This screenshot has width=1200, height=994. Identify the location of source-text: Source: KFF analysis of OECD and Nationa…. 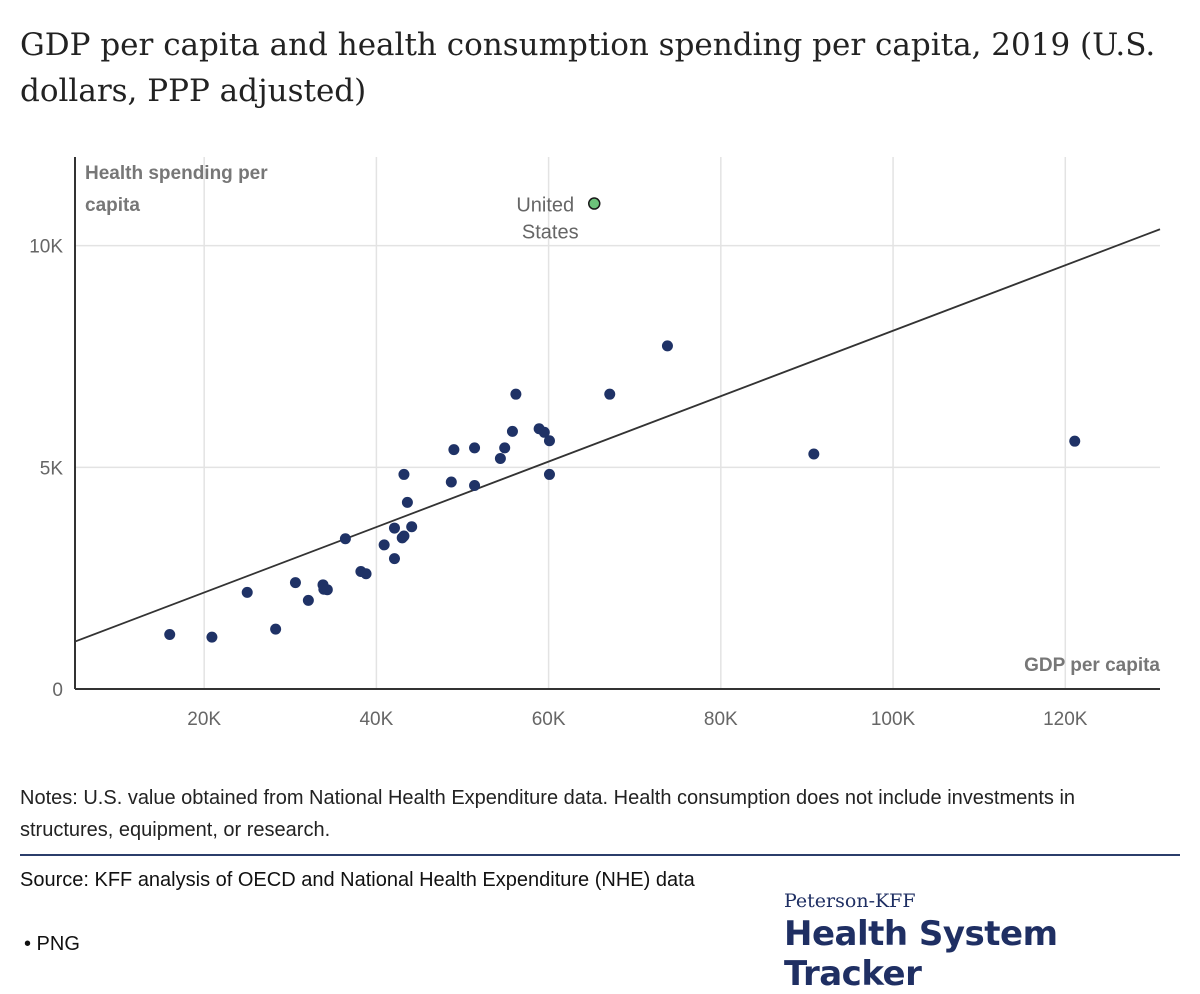
(357, 880).